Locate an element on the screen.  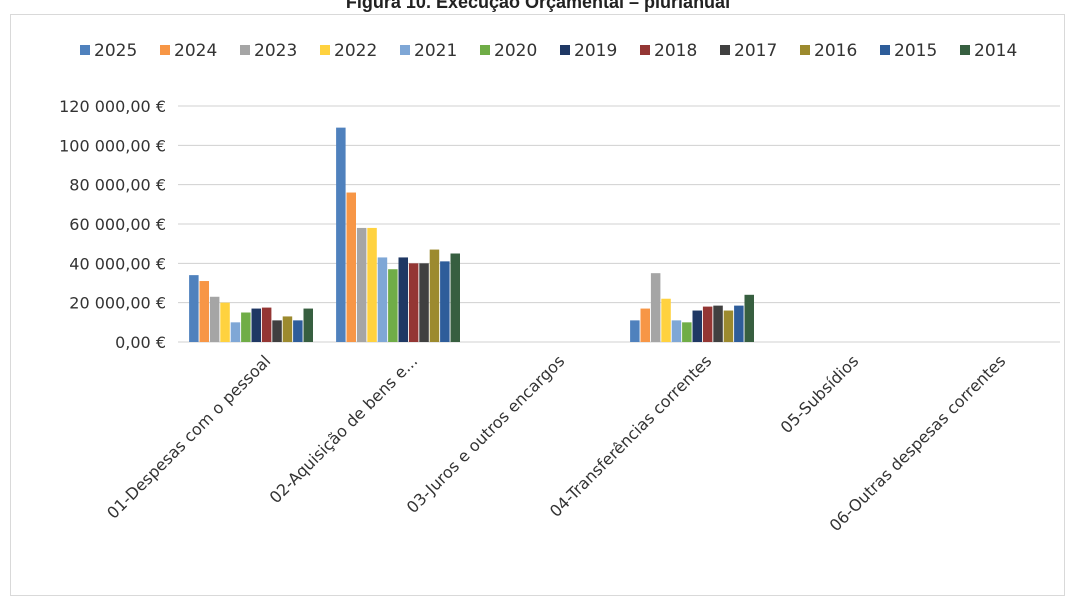
y-tick-label: 100 000,00 € is located at coordinates (112, 145).